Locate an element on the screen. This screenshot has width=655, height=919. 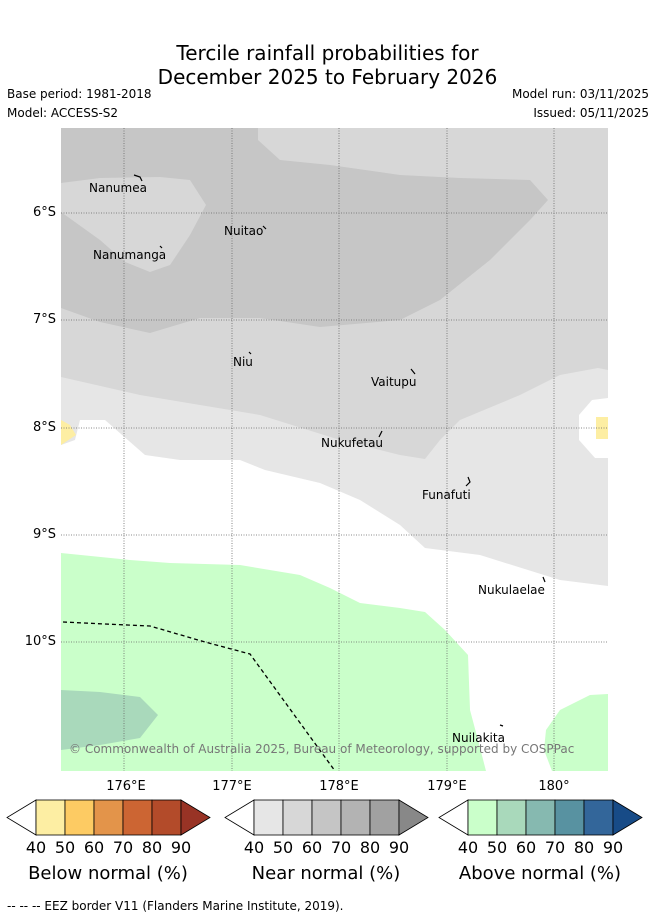
lat-label-9s: 9°S is located at coordinates (44, 534).